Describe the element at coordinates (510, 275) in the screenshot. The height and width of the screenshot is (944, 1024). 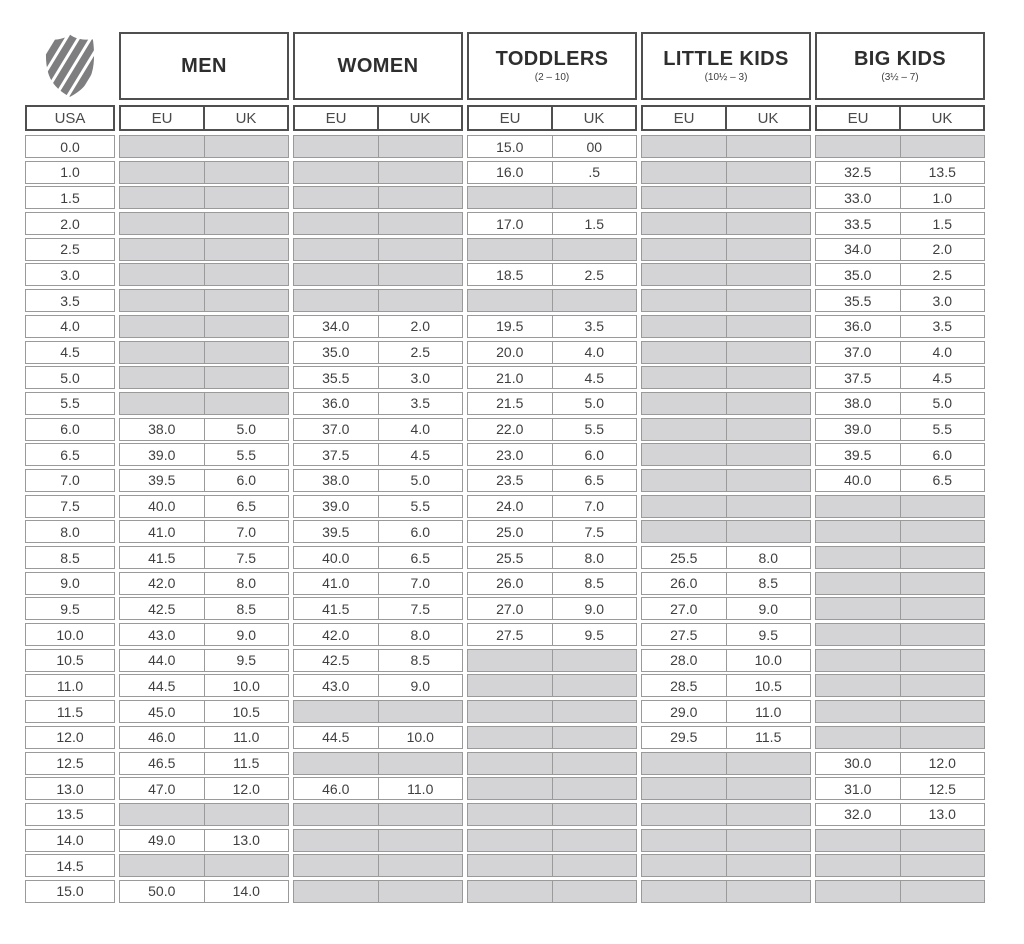
I see `eu-size-cell: 18.5` at that location.